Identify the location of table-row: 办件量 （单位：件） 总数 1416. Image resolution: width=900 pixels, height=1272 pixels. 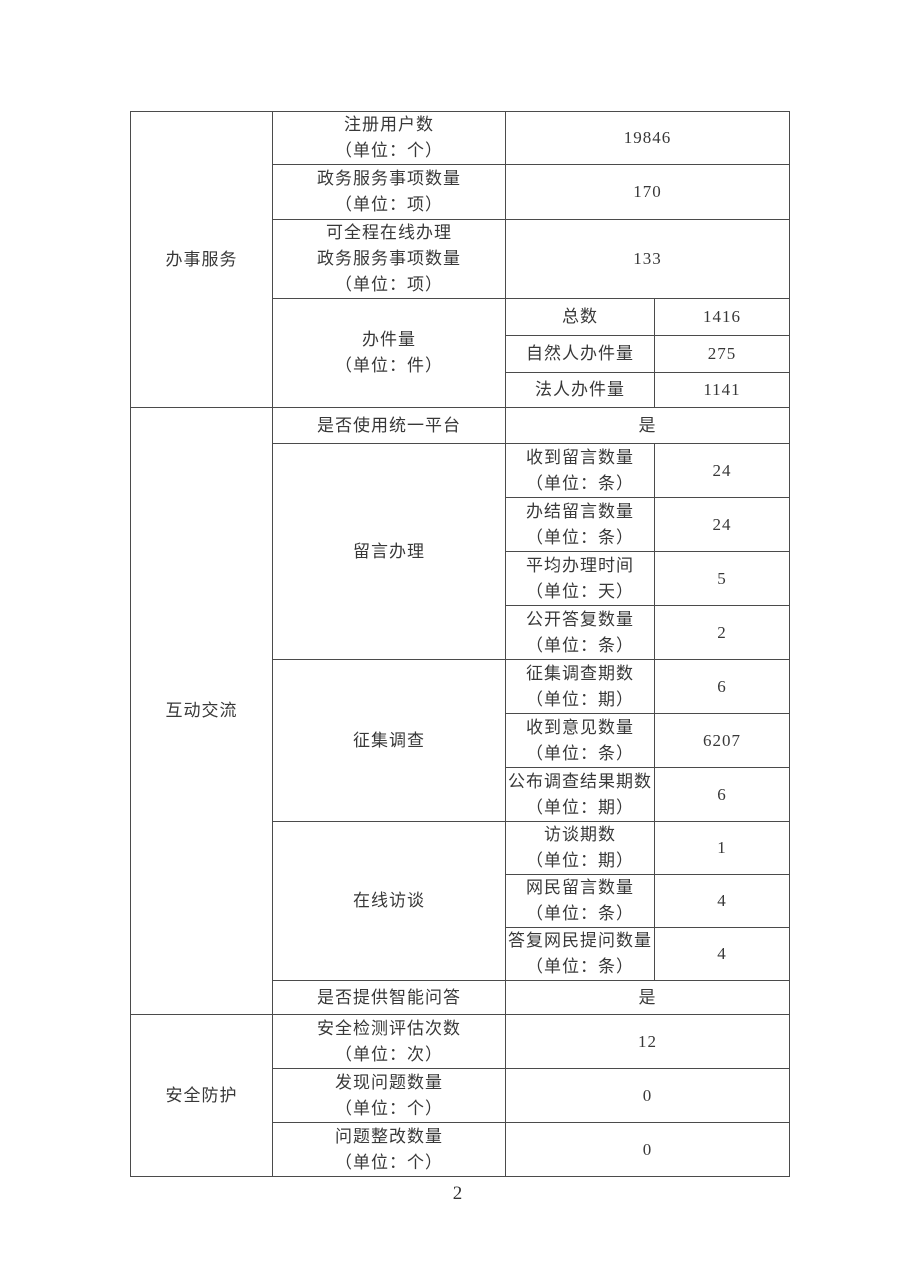
(460, 353).